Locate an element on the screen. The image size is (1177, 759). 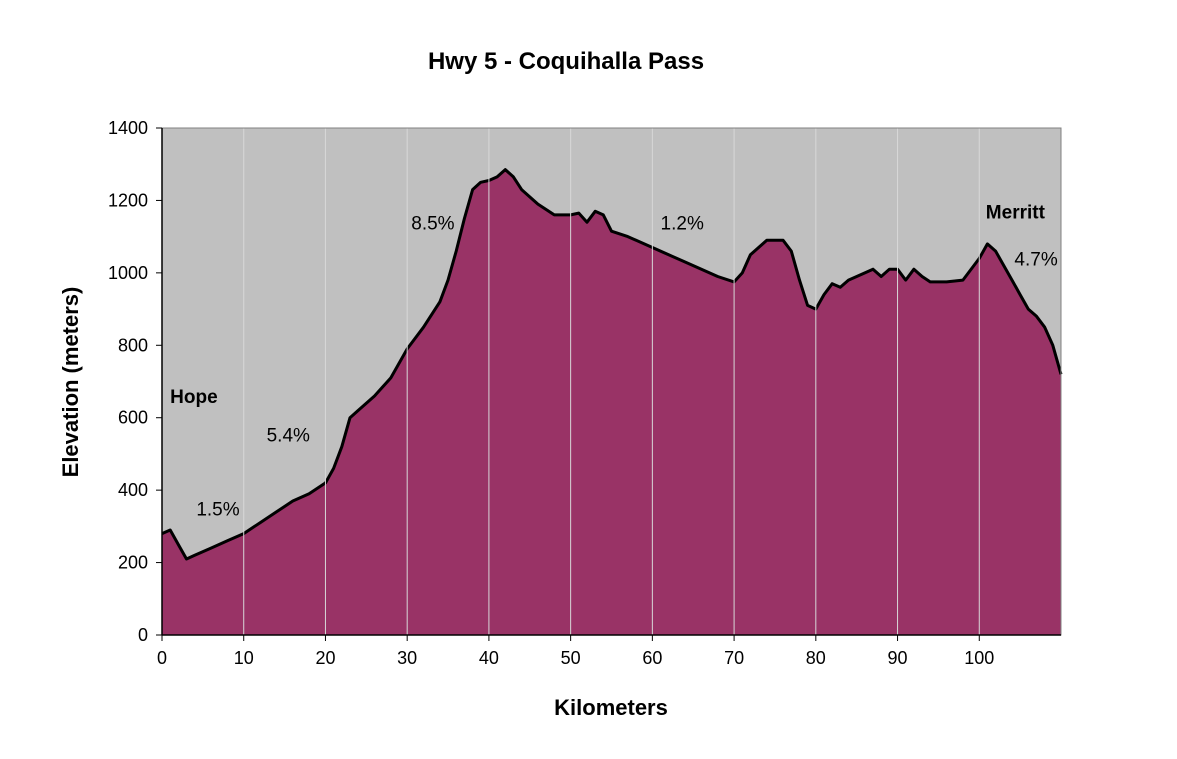
x-tick-label-40: 40 is located at coordinates (489, 658).